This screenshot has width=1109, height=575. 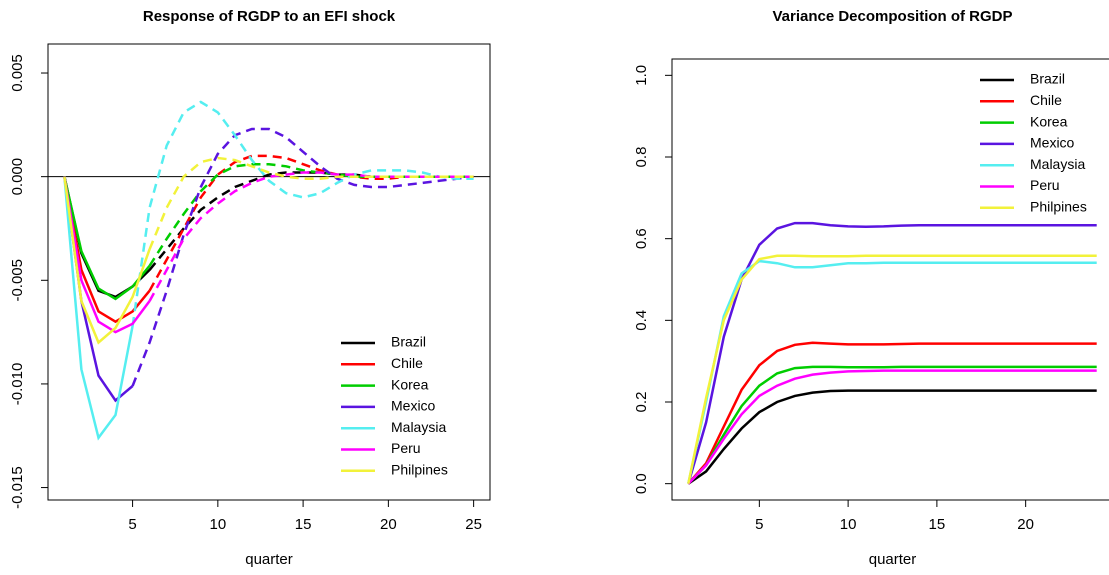 What do you see at coordinates (17, 487) in the screenshot?
I see `y-tick-label: -0.015` at bounding box center [17, 487].